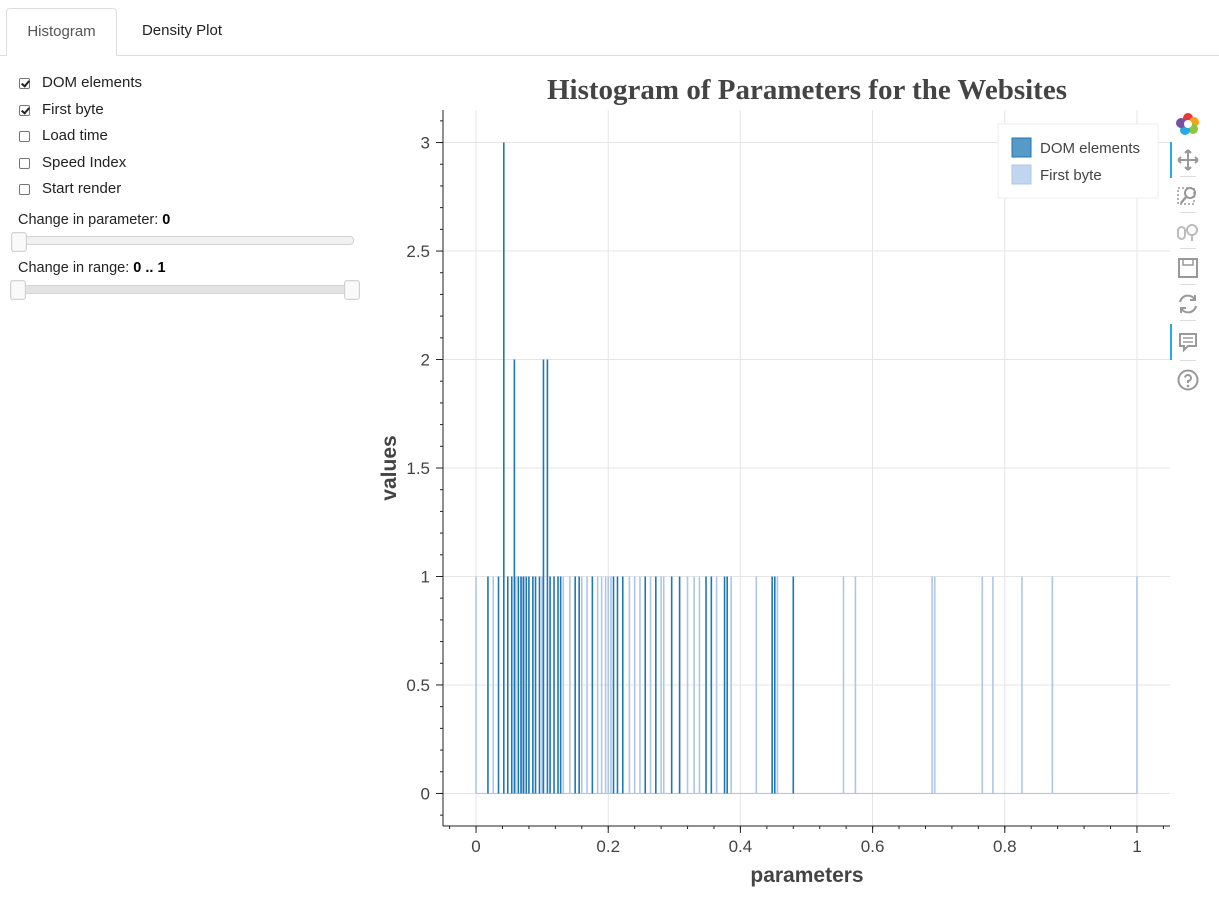 The image size is (1219, 899). I want to click on parameter-slider-value: 0, so click(166, 220).